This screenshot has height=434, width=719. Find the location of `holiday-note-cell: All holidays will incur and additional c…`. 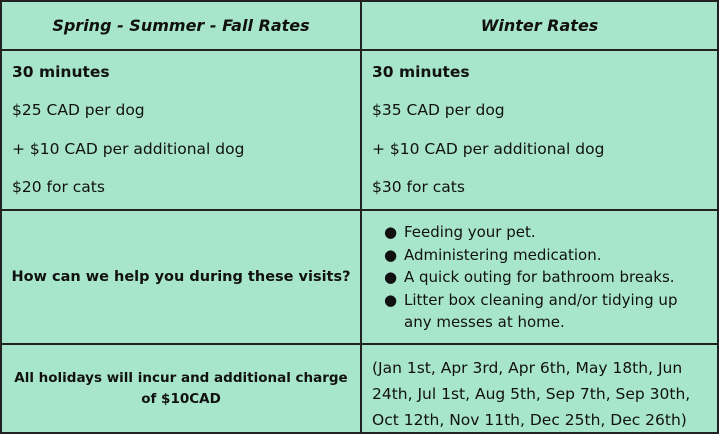

holiday-note-cell: All holidays will incur and additional c… is located at coordinates (181, 388).